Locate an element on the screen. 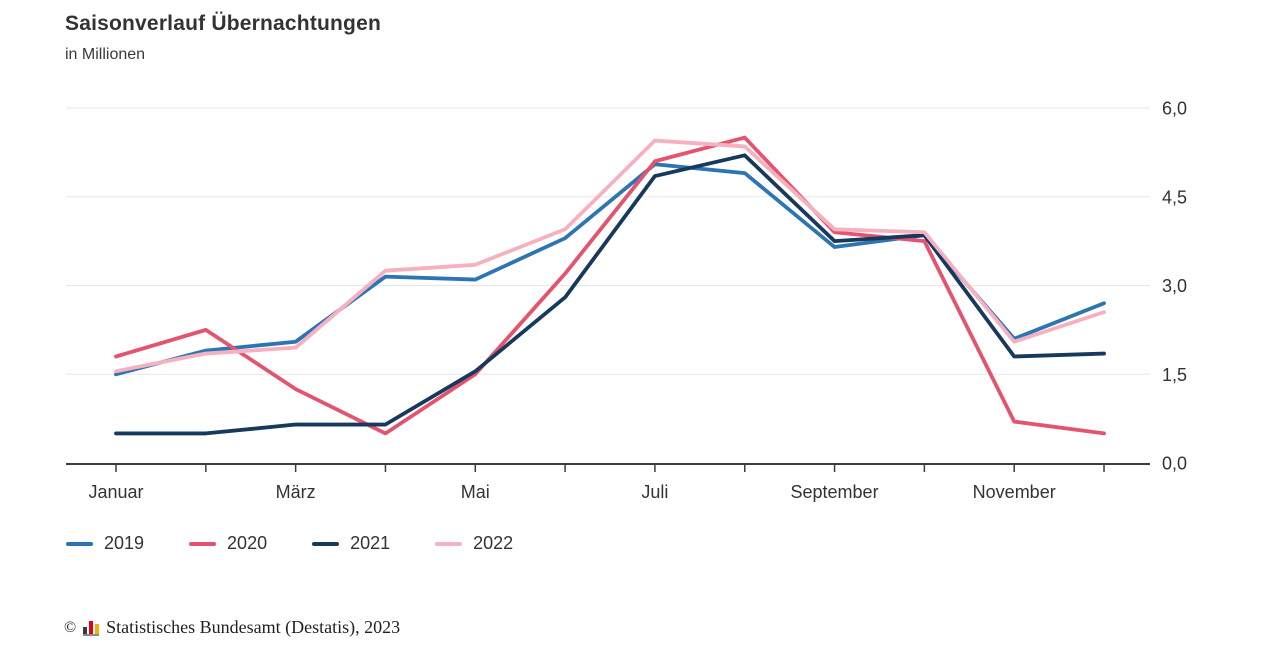 The image size is (1280, 661). legend-label-2022: 2022 is located at coordinates (493, 543).